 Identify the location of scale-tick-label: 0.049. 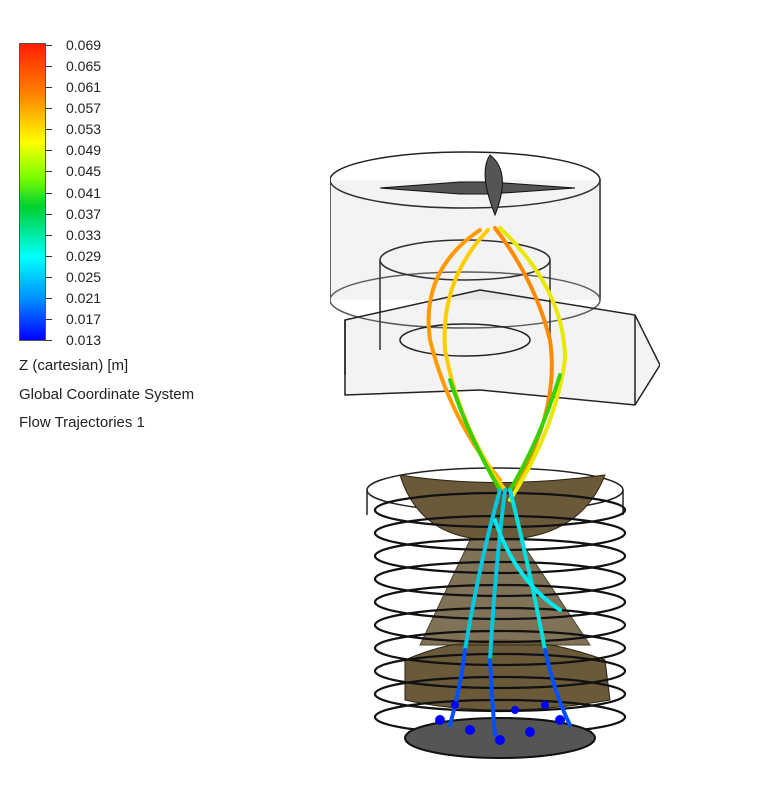
(84, 150).